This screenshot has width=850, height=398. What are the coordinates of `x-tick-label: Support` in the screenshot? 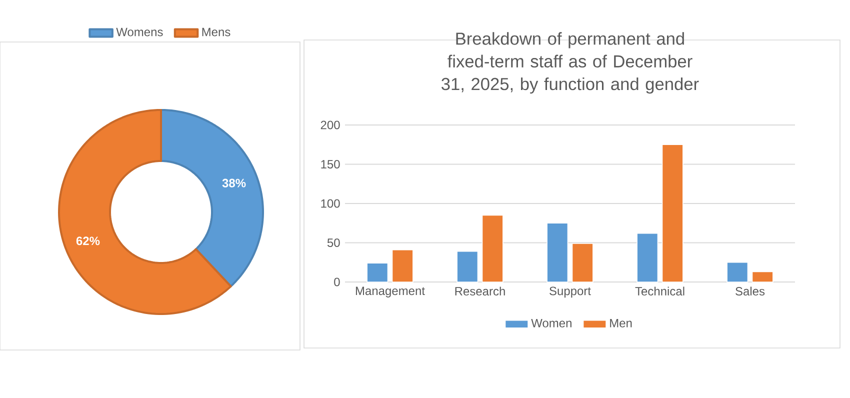 It's located at (570, 292).